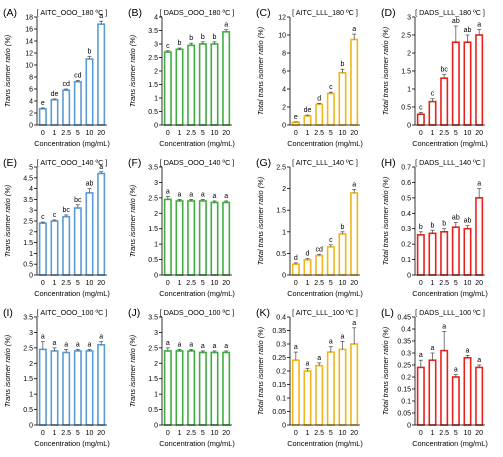 The width and height of the screenshot is (503, 457). Describe the element at coordinates (66, 210) in the screenshot. I see `significance-letter: bc` at that location.